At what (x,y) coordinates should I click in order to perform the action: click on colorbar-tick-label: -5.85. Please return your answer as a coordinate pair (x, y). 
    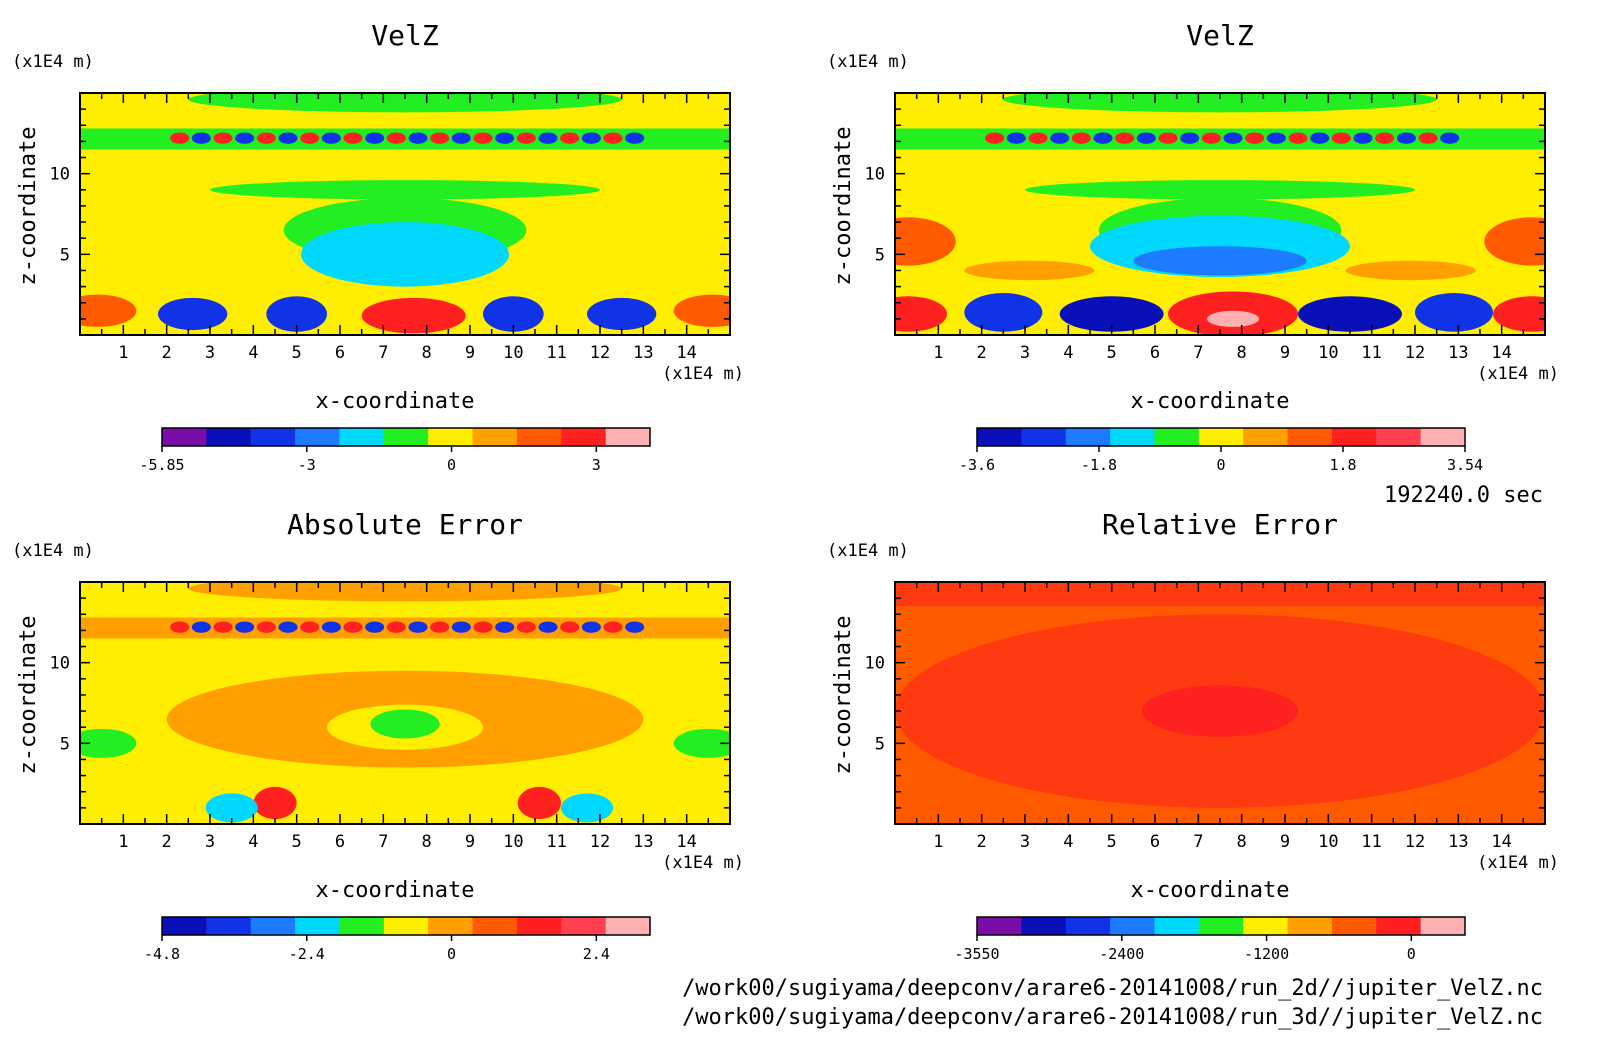
    Looking at the image, I should click on (161, 465).